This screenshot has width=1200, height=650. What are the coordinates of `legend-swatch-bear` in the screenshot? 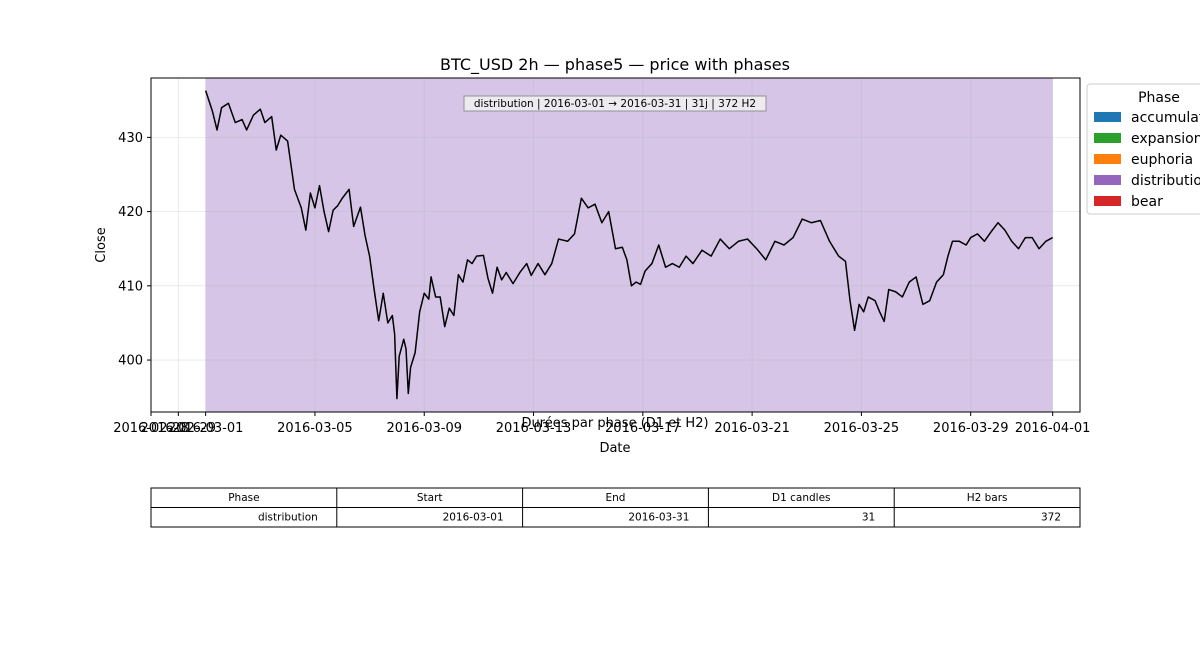 It's located at (1107, 201).